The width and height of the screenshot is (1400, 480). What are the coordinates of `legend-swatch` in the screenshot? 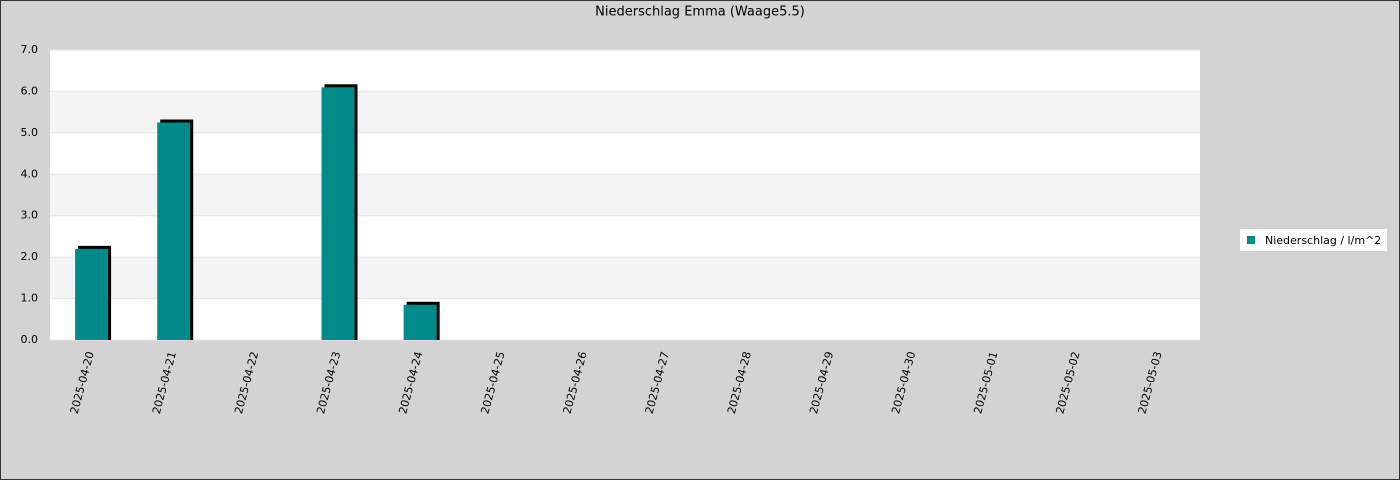 It's located at (1251, 240).